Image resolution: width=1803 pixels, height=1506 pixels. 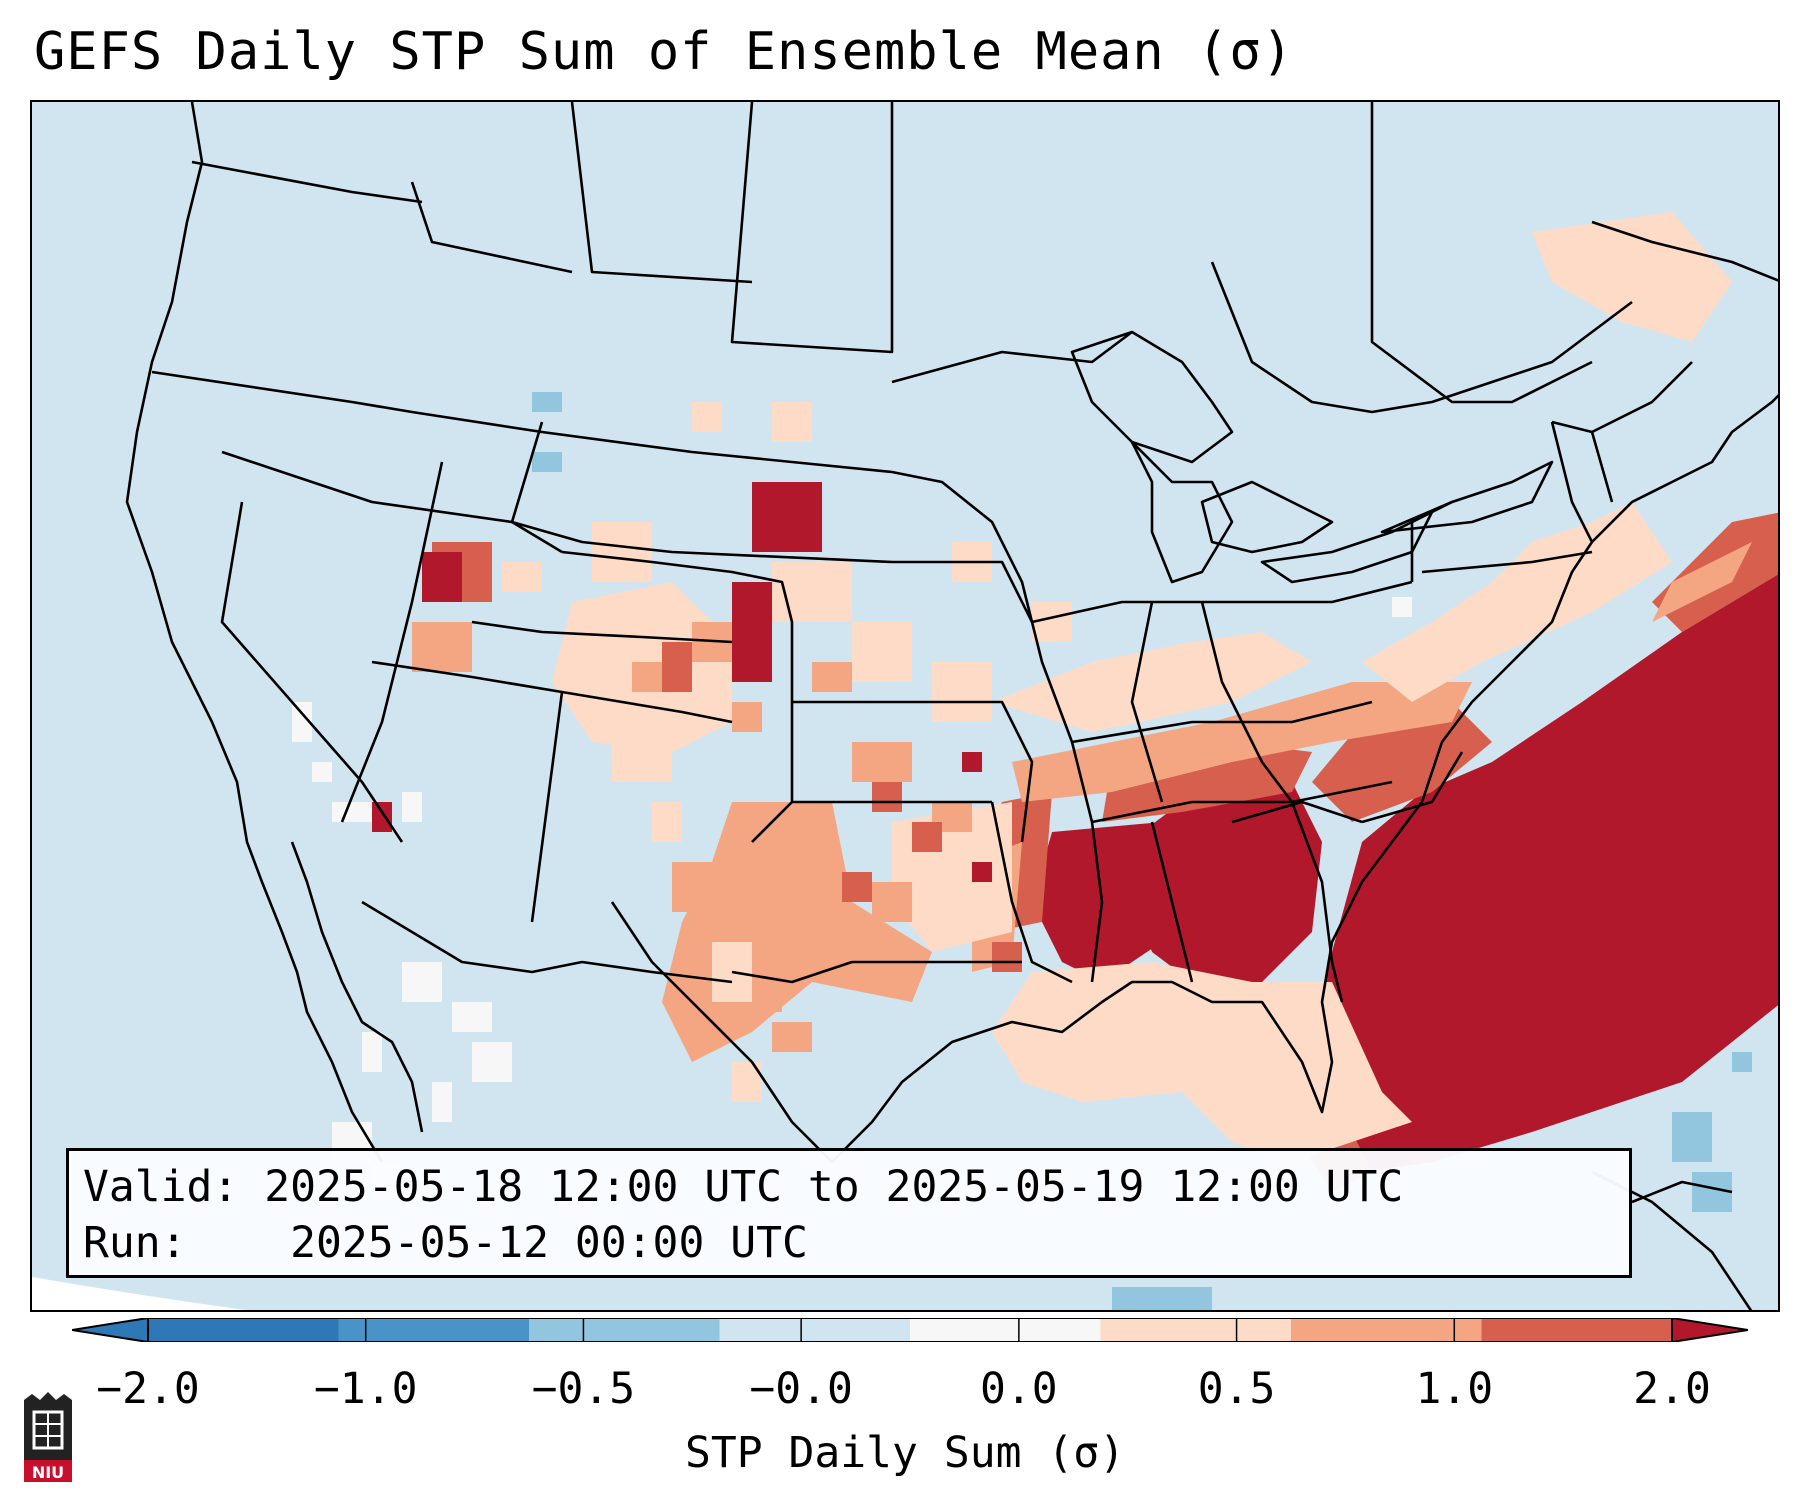 What do you see at coordinates (664, 52) in the screenshot?
I see `map-title: GEFS Daily STP Sum of Ensemble Mean (σ)` at bounding box center [664, 52].